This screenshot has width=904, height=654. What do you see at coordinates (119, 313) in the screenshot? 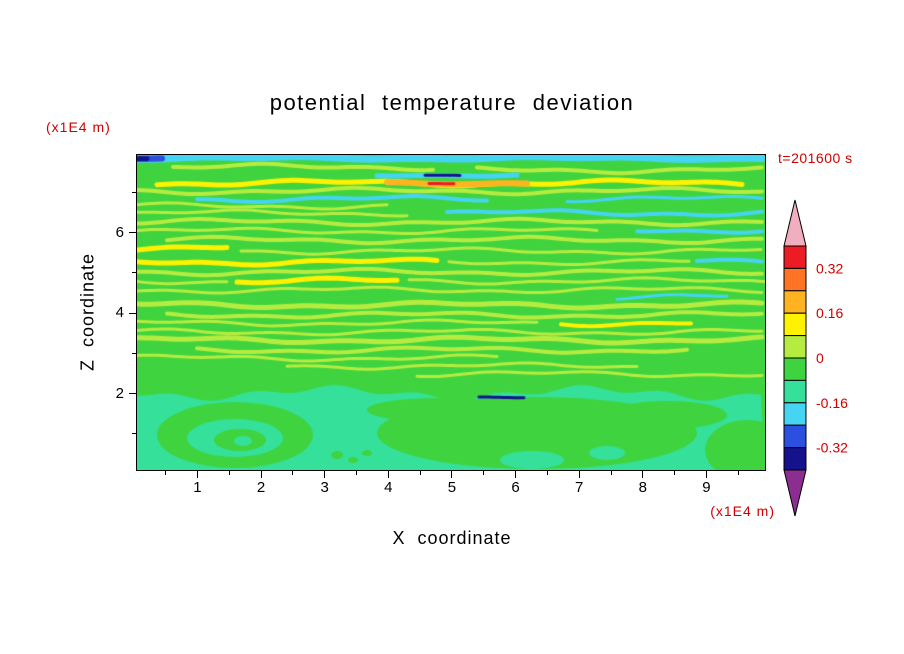
I see `y-tick-label: 4` at bounding box center [119, 313].